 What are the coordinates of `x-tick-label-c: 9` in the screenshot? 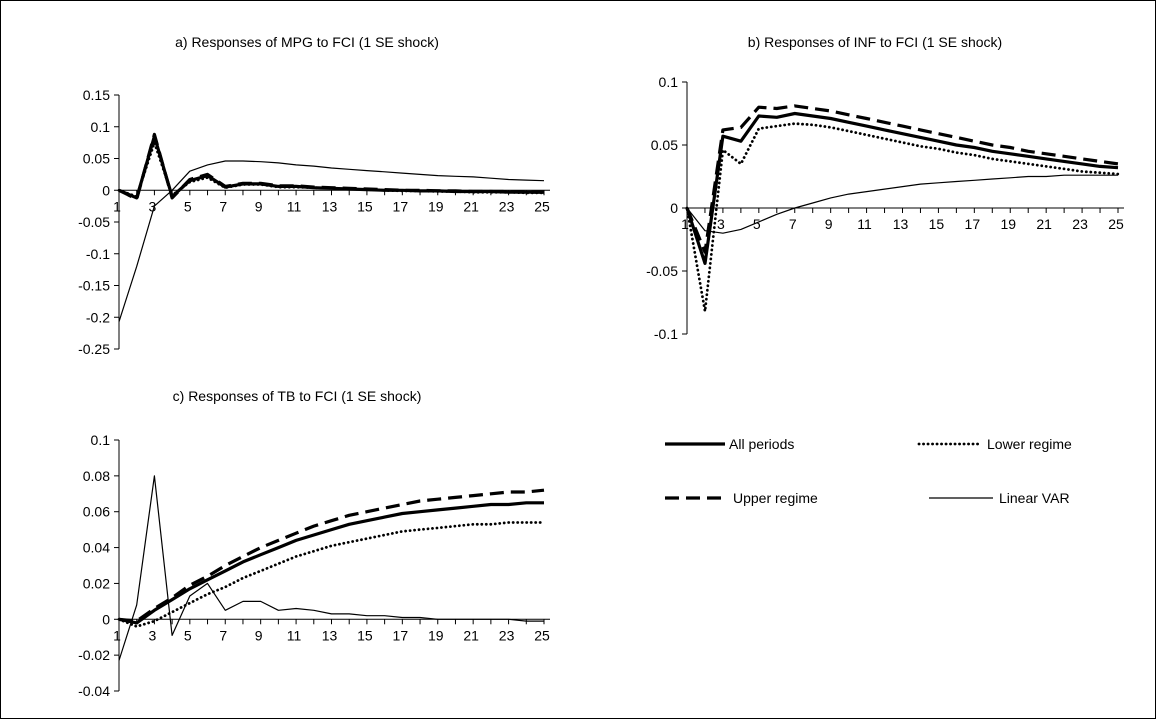 It's located at (259, 635).